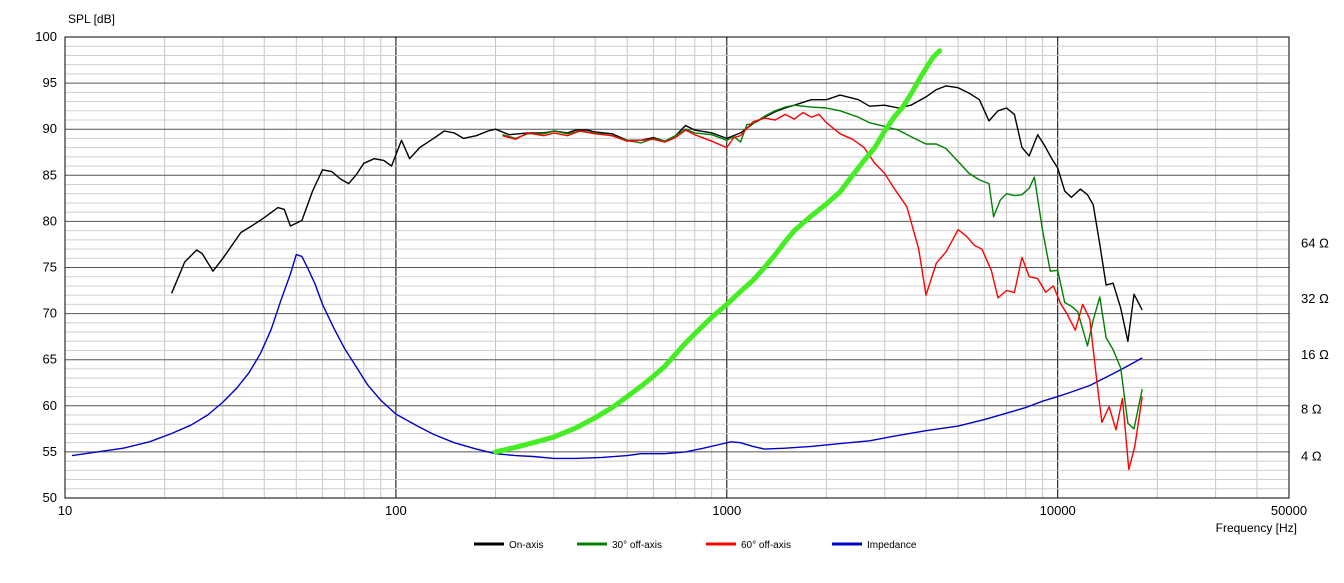 This screenshot has width=1344, height=583. Describe the element at coordinates (1315, 354) in the screenshot. I see `impedance-tick-label: 16 Ω` at that location.